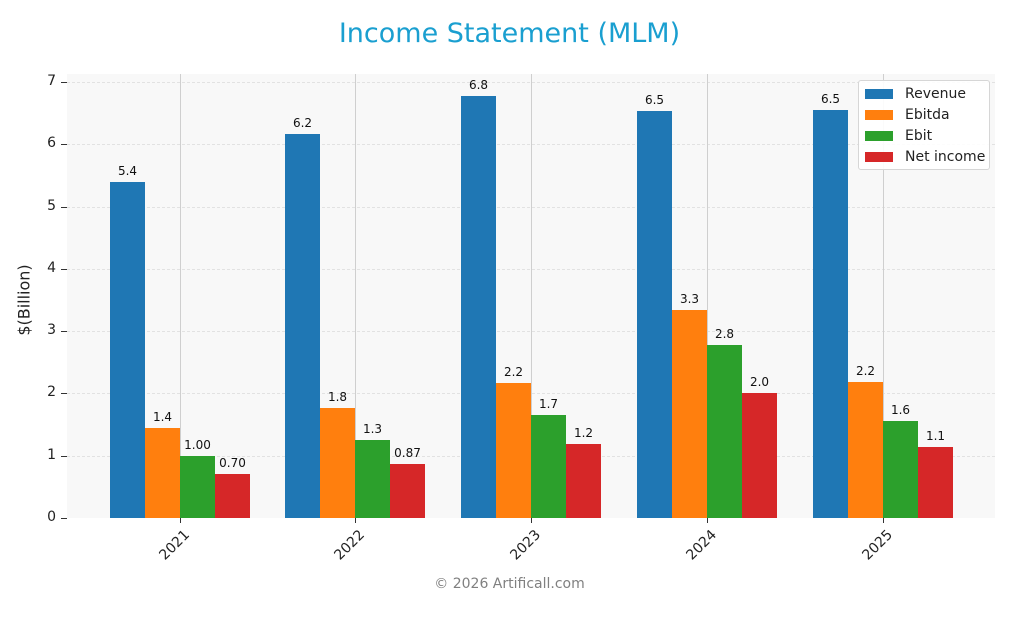 The height and width of the screenshot is (617, 1019). Describe the element at coordinates (51, 267) in the screenshot. I see `y-tick-label: 4` at that location.